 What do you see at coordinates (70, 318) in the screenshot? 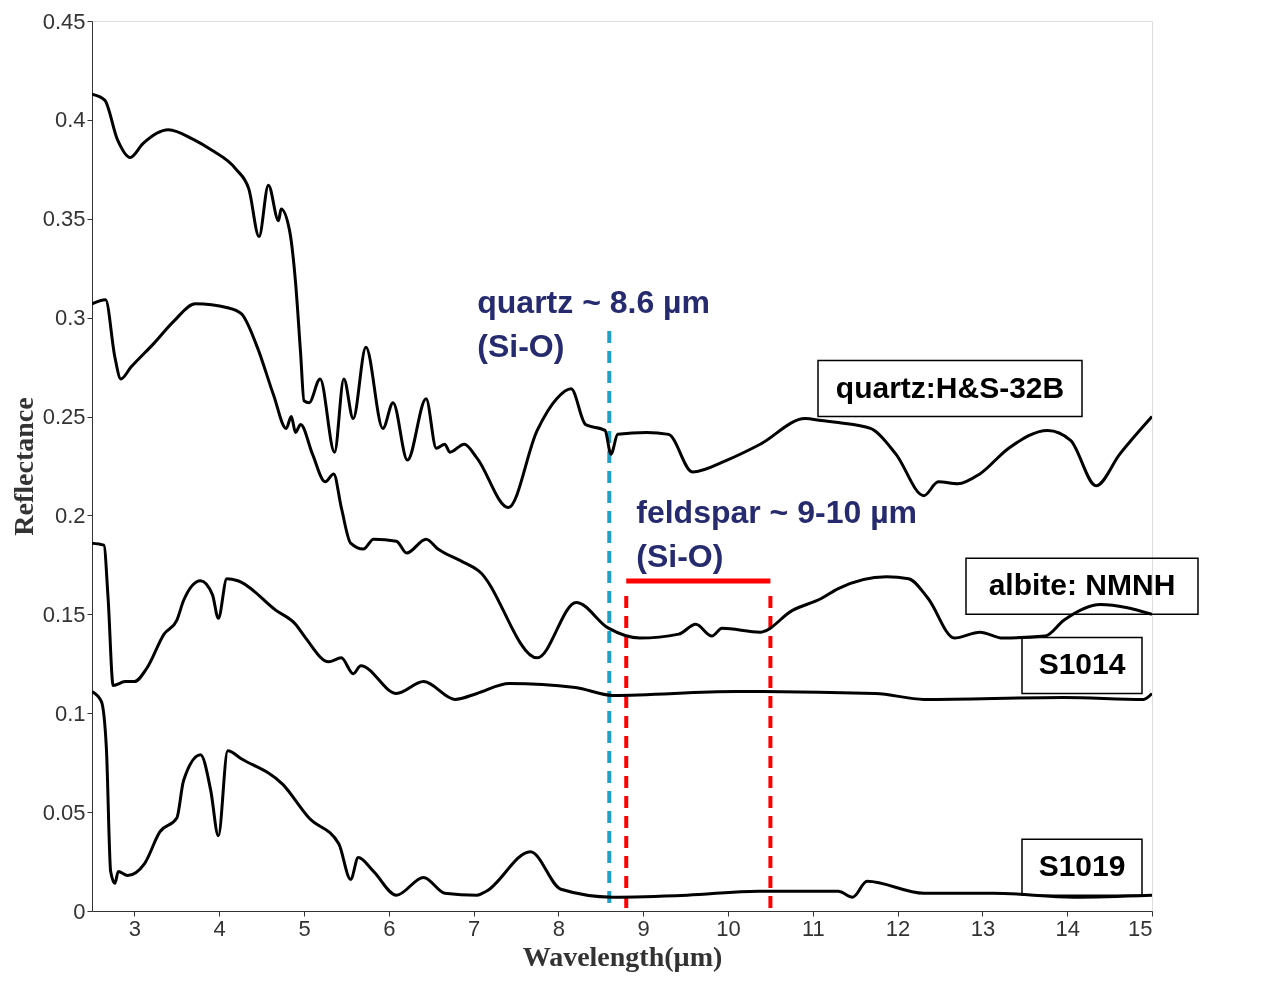
I see `y-tick-label: 0.3` at bounding box center [70, 318].